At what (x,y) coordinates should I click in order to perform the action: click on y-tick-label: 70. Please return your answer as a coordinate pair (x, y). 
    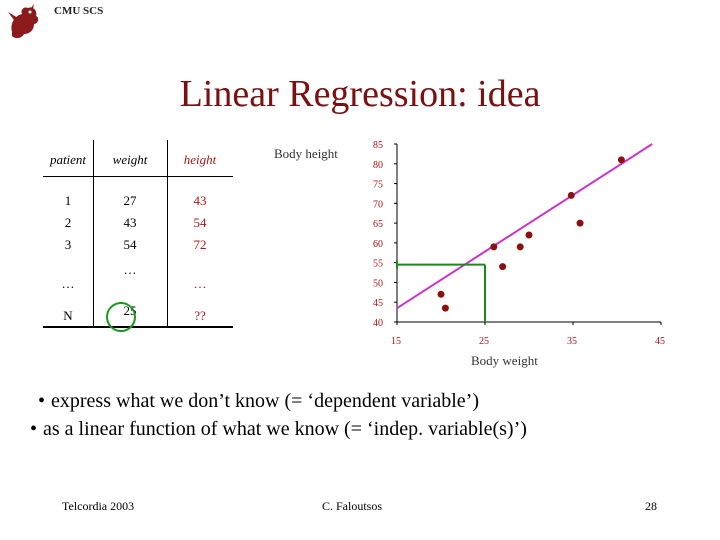
    Looking at the image, I should click on (378, 204).